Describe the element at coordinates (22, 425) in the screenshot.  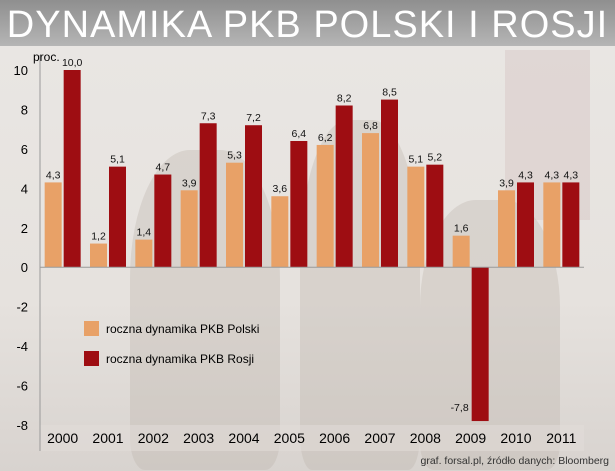
I see `y-tick-label: -8` at that location.